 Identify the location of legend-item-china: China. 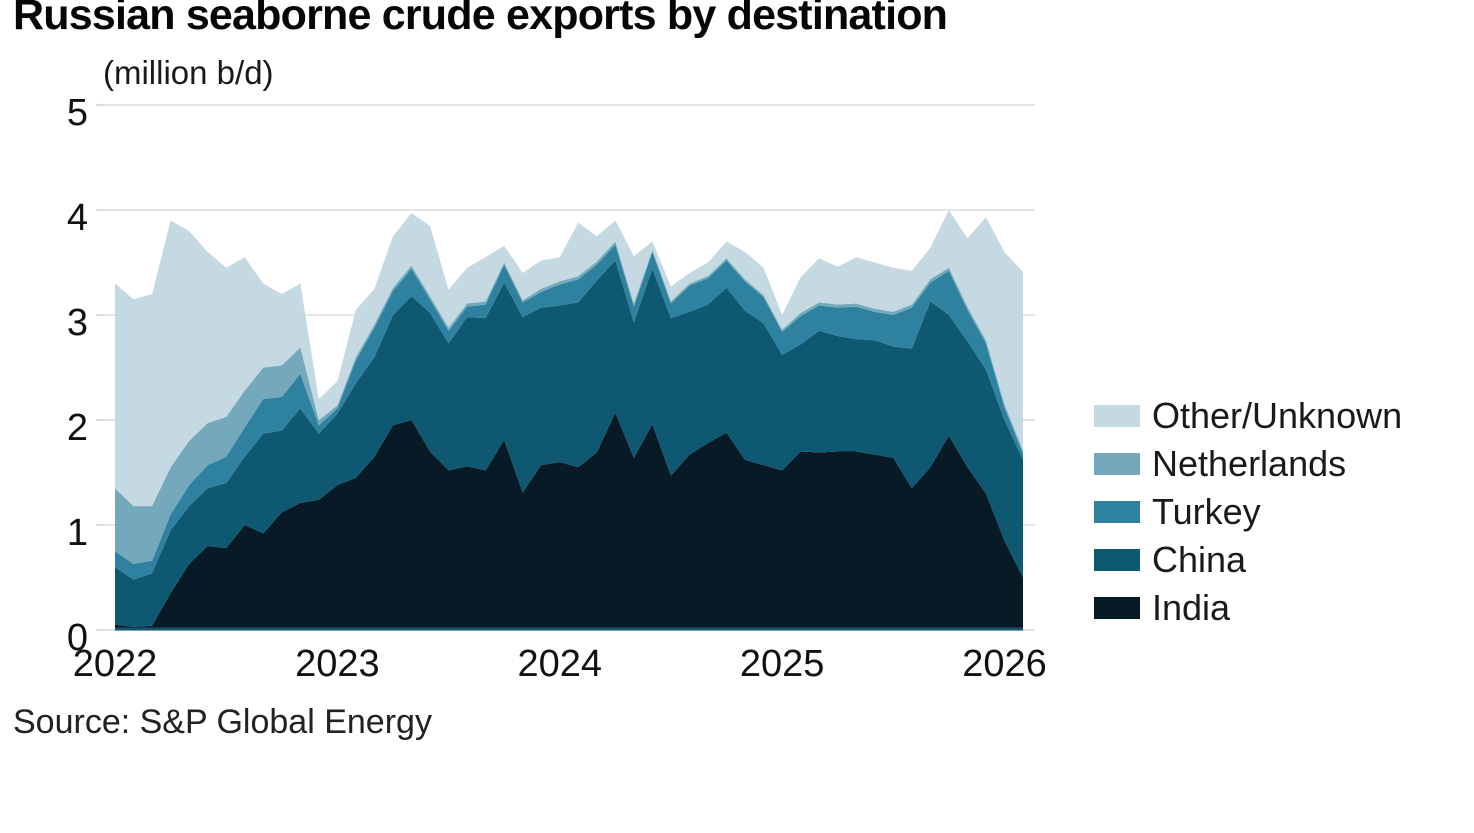
(1248, 560).